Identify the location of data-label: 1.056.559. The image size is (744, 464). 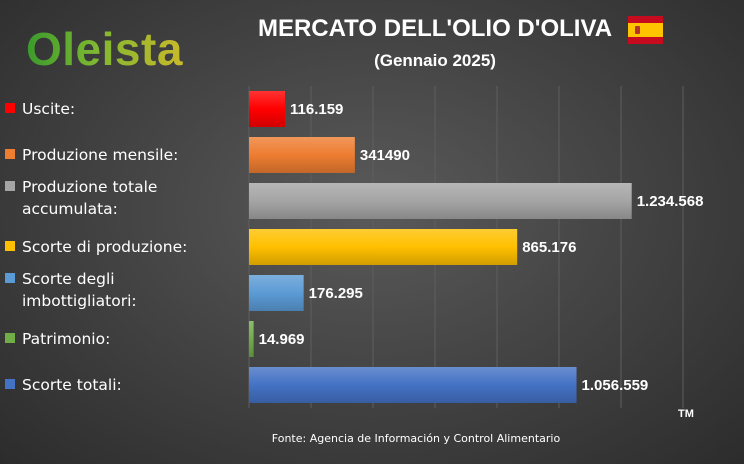
(615, 385).